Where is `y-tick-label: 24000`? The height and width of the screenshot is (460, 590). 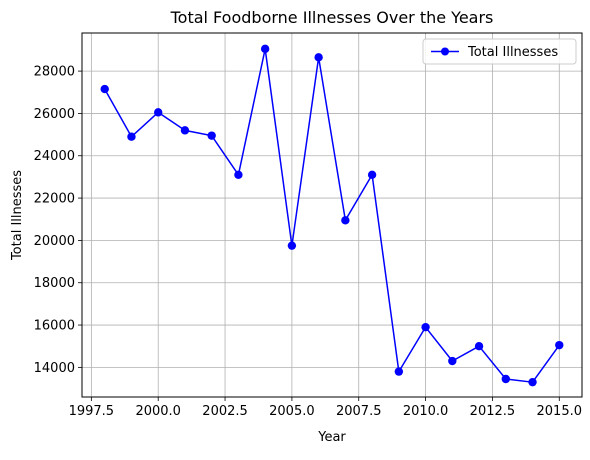 y-tick-label: 24000 is located at coordinates (54, 156).